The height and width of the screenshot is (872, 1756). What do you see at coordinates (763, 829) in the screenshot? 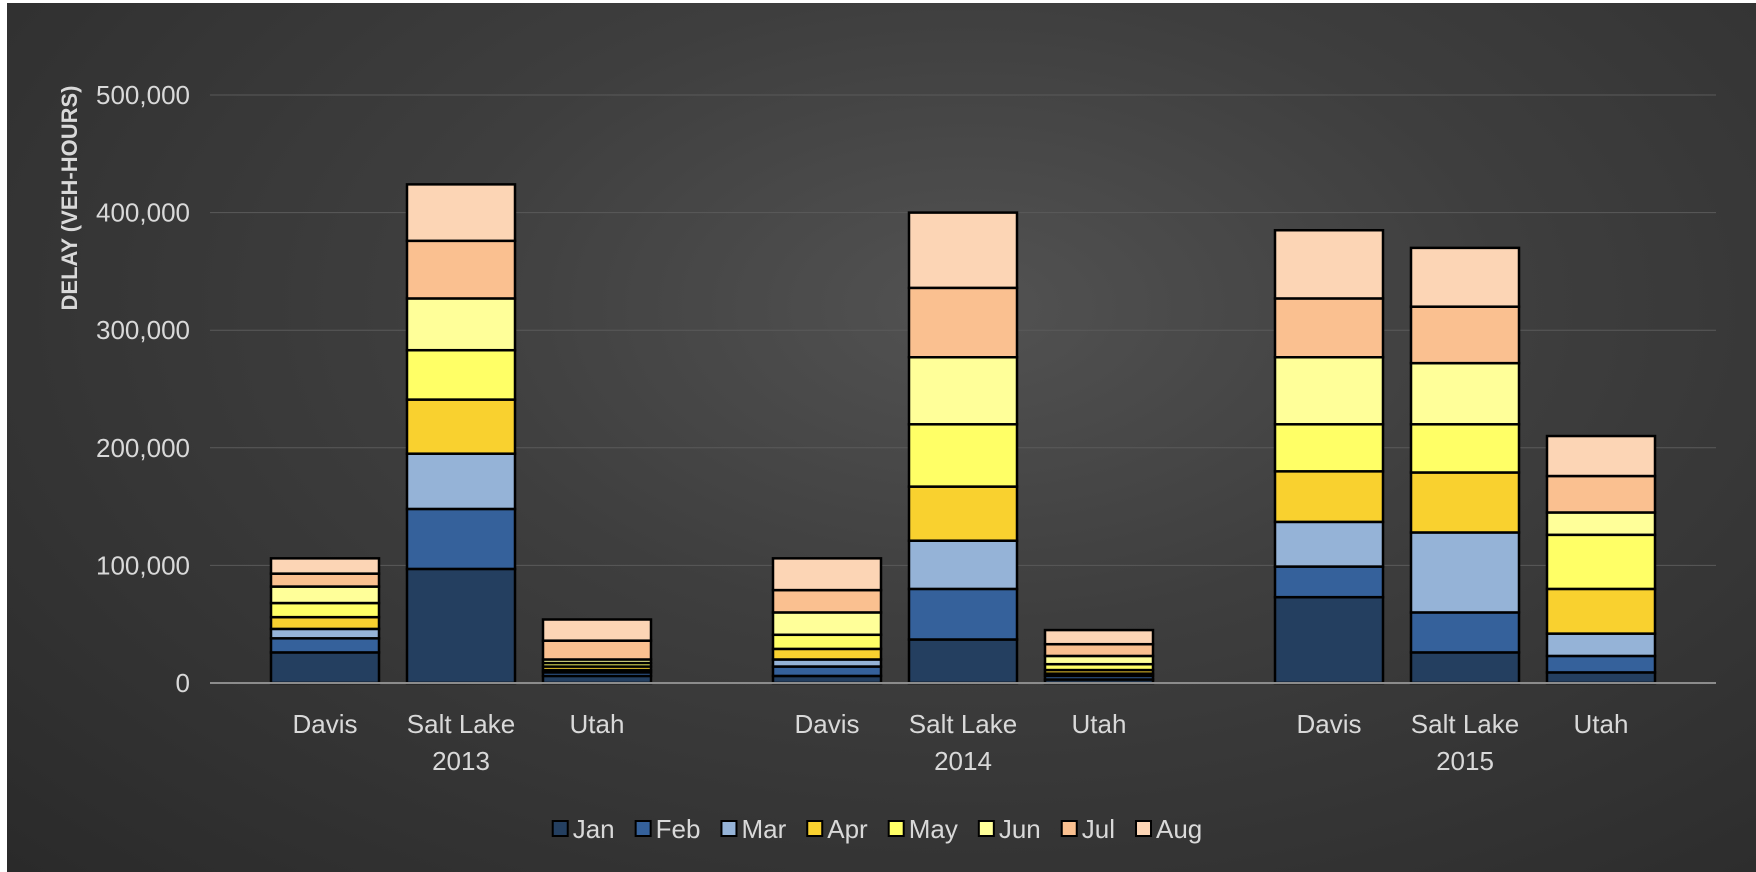
I see `legend-label: Mar` at bounding box center [763, 829].